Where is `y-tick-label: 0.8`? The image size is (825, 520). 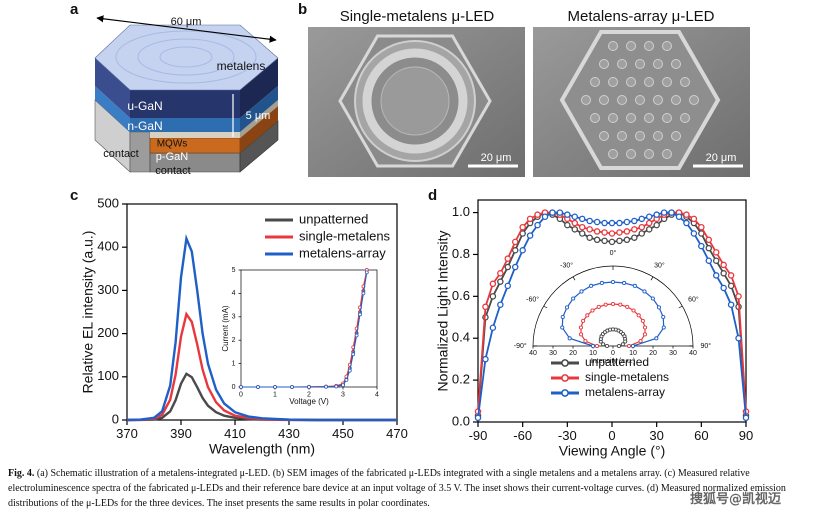 y-tick-label: 0.8 is located at coordinates (461, 253).